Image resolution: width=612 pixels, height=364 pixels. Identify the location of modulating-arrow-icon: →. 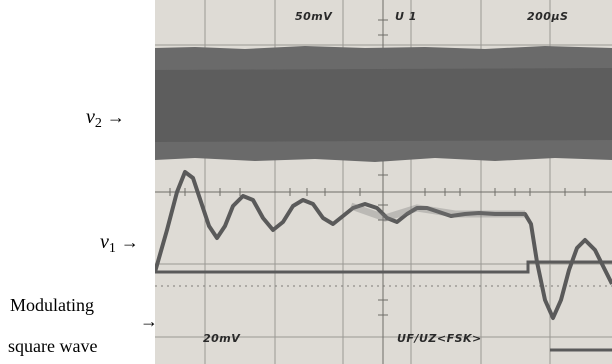
(149, 321).